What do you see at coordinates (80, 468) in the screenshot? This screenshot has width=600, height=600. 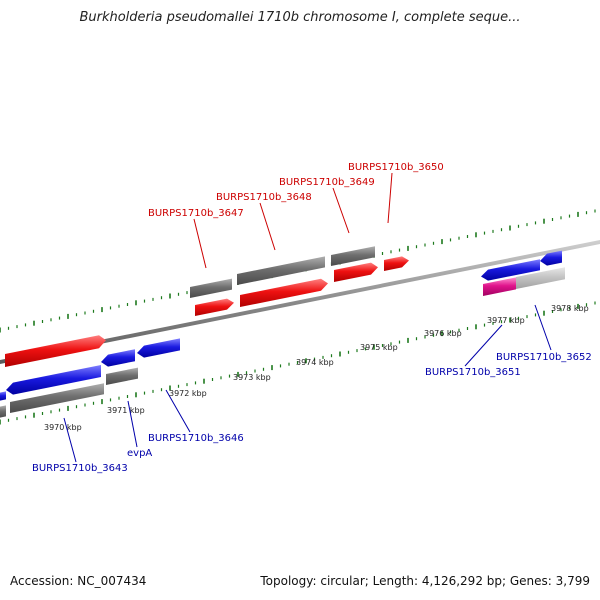 I see `gene-label: BURPS1710b_3643` at bounding box center [80, 468].